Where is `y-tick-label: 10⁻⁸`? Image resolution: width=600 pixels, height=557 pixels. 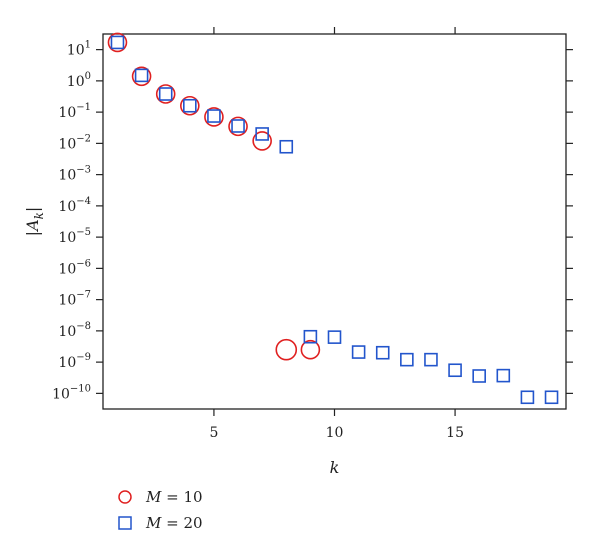 y-tick-label: 10⁻⁸ is located at coordinates (74, 330).